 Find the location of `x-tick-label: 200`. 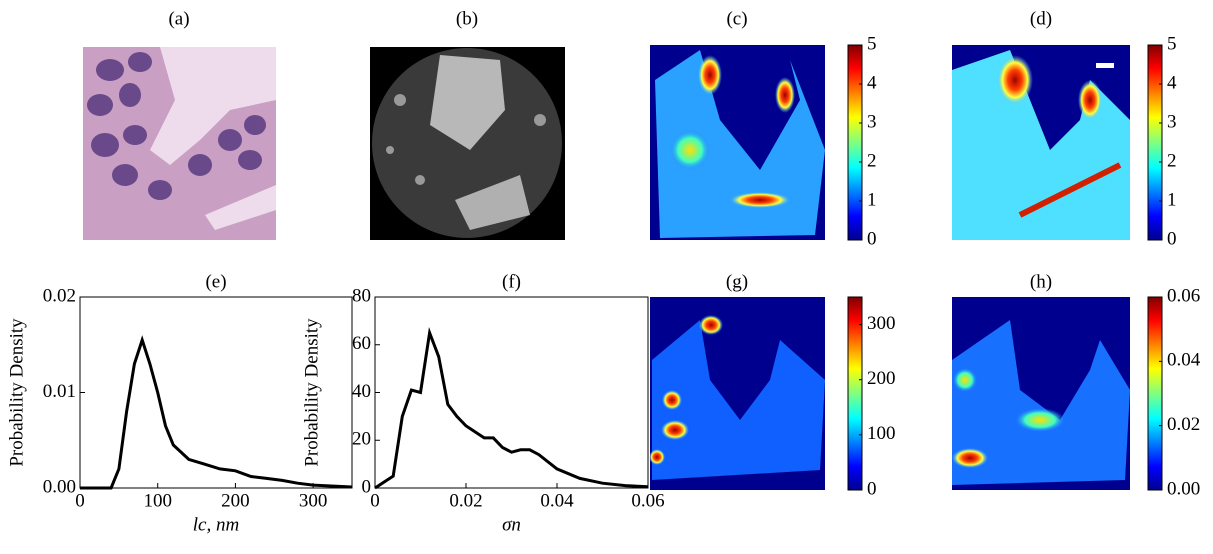

x-tick-label: 200 is located at coordinates (235, 500).